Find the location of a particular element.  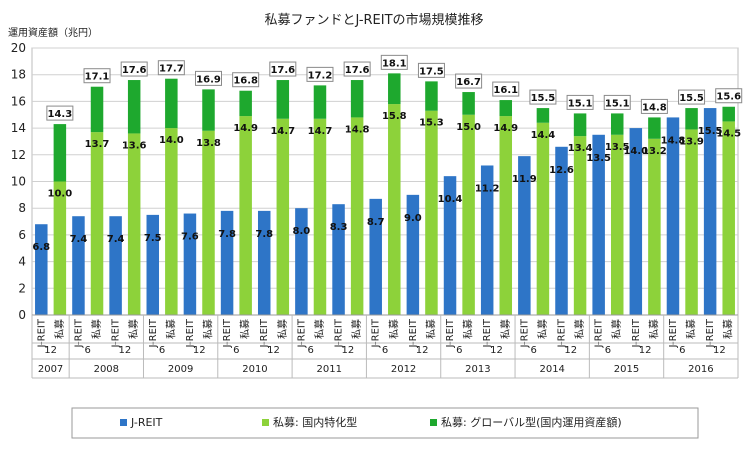

legend-entry: 私募: 国内特化型 is located at coordinates (315, 422).